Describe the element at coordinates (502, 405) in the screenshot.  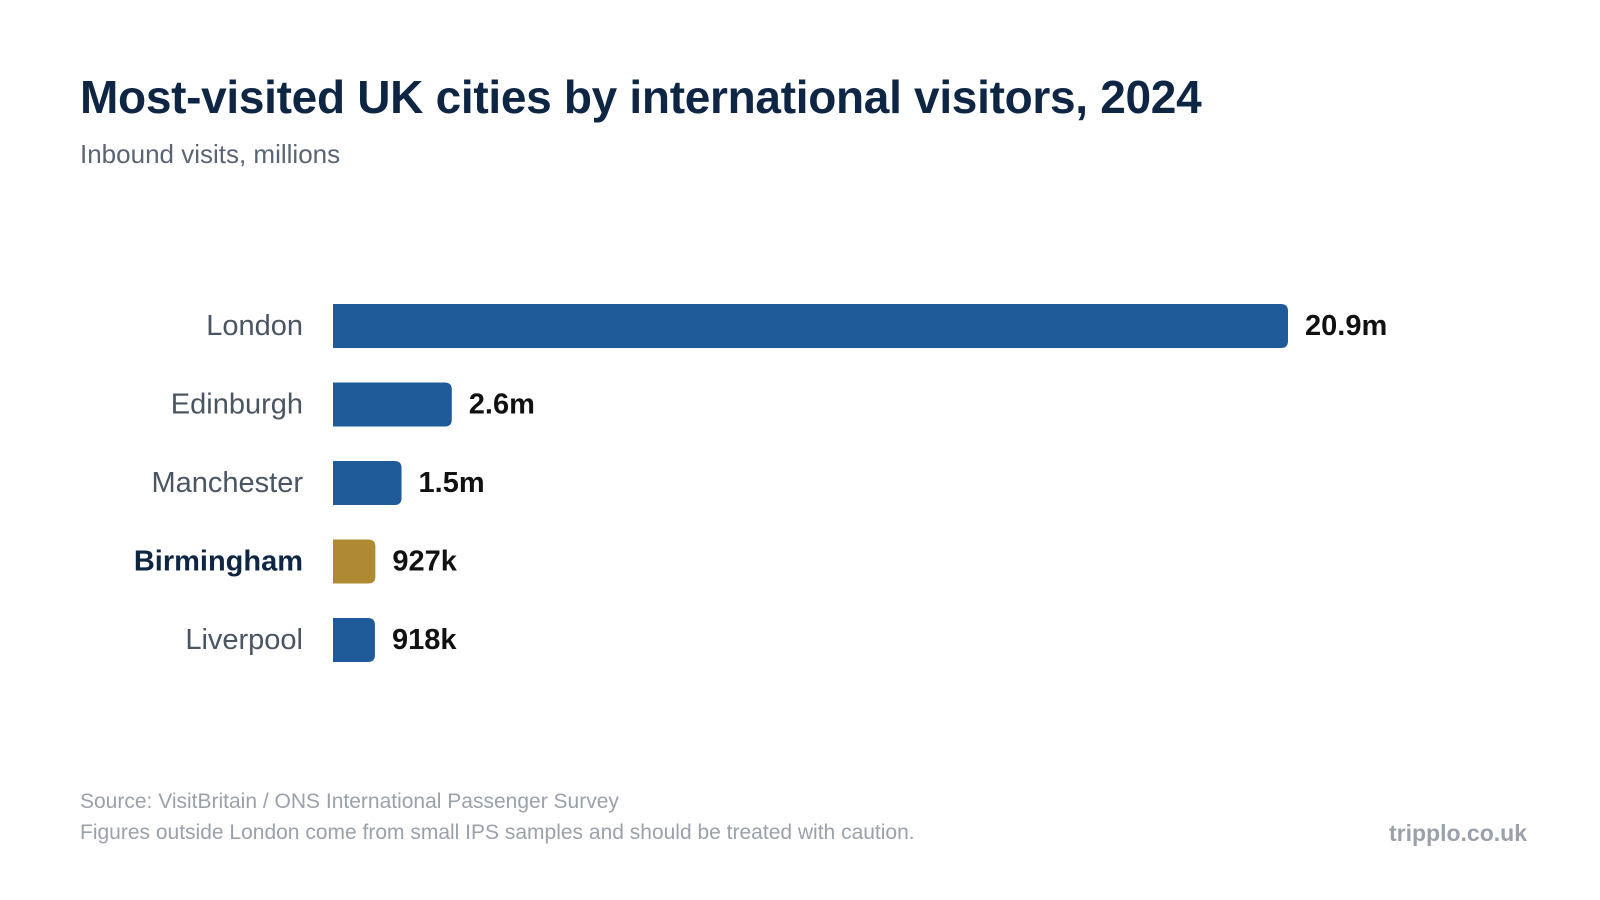
I see `value-label-edinburgh: 2.6m` at that location.